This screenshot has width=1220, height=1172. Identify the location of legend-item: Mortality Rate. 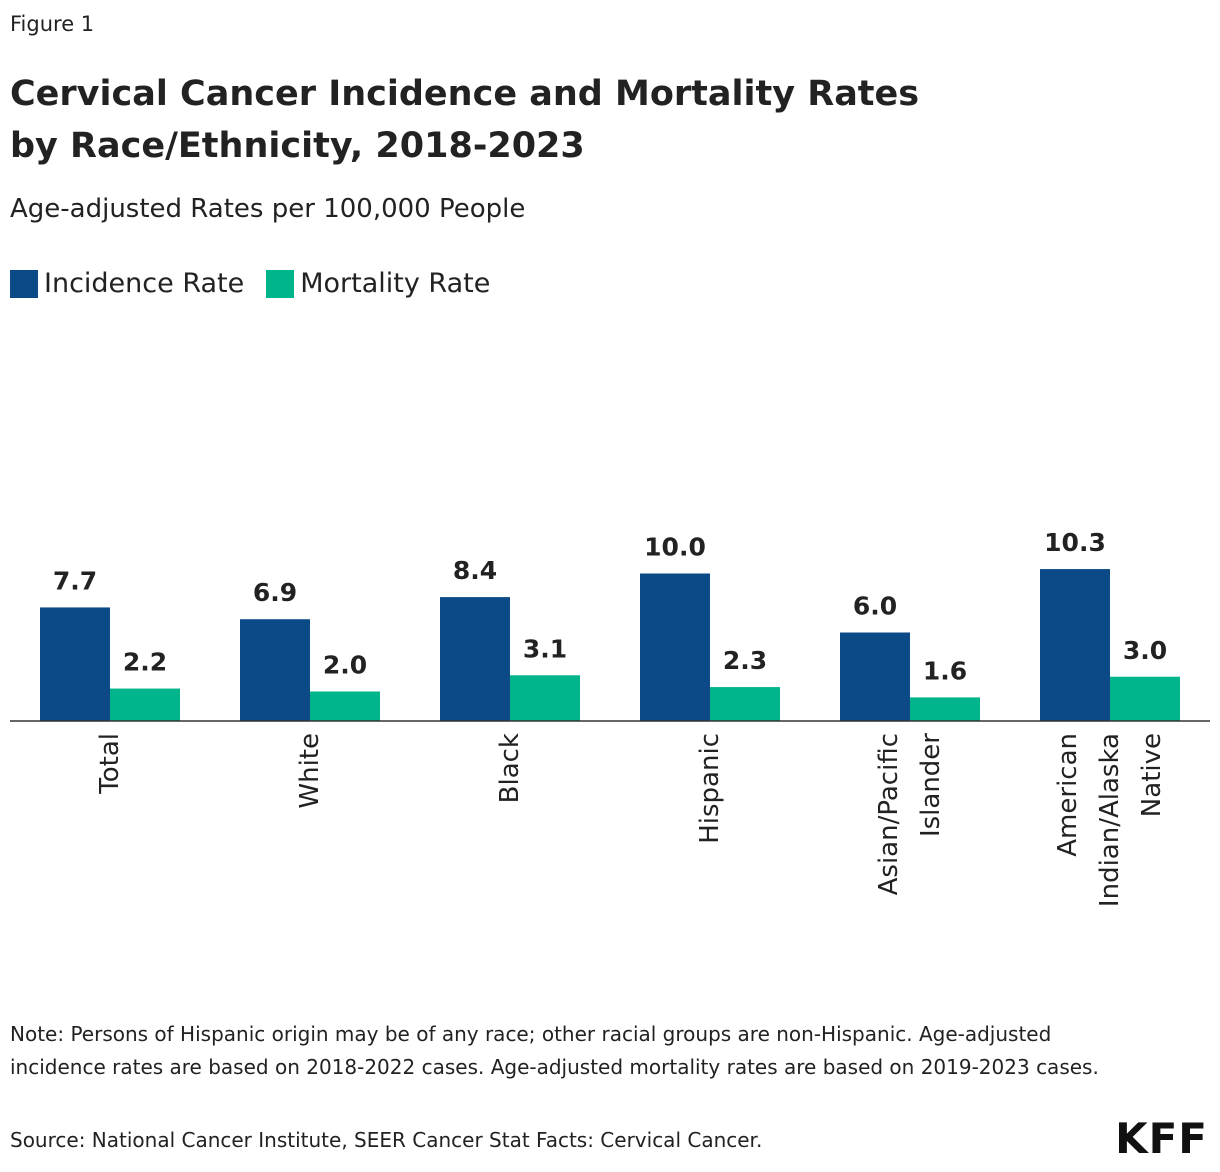
(378, 283).